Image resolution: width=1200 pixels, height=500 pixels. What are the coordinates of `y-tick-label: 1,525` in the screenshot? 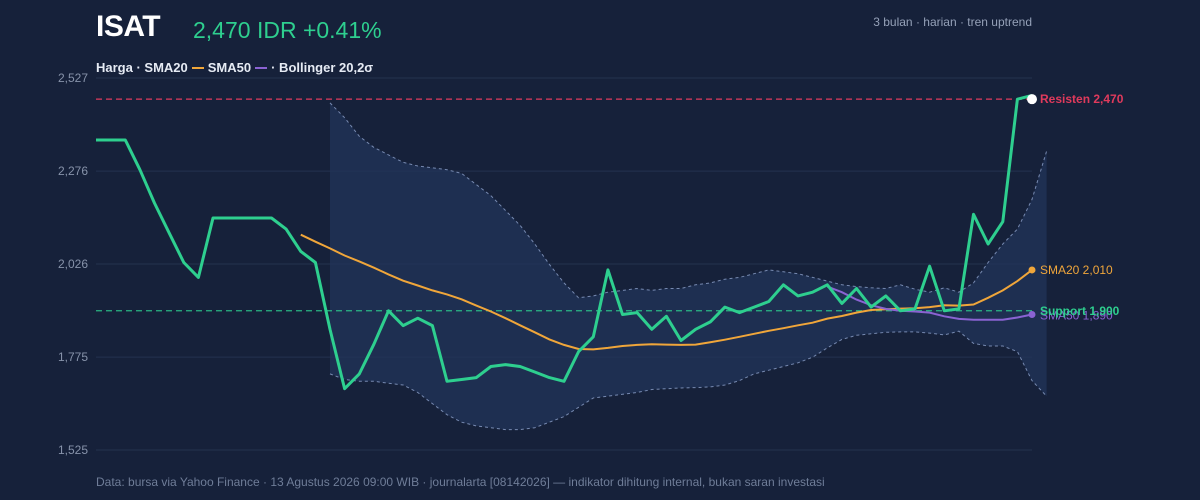 It's located at (73, 450).